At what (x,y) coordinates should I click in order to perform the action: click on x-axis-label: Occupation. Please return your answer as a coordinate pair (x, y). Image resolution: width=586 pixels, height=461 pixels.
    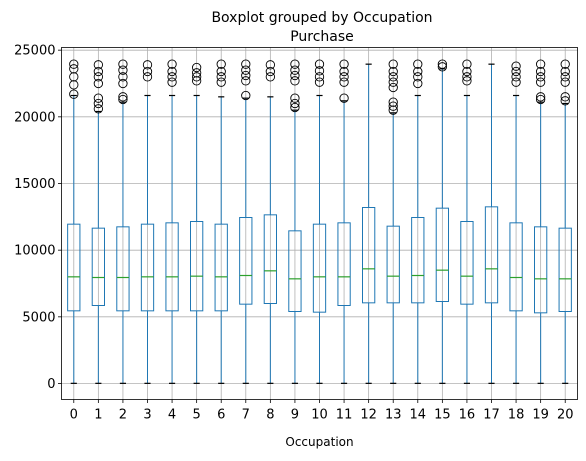
    Looking at the image, I should click on (319, 442).